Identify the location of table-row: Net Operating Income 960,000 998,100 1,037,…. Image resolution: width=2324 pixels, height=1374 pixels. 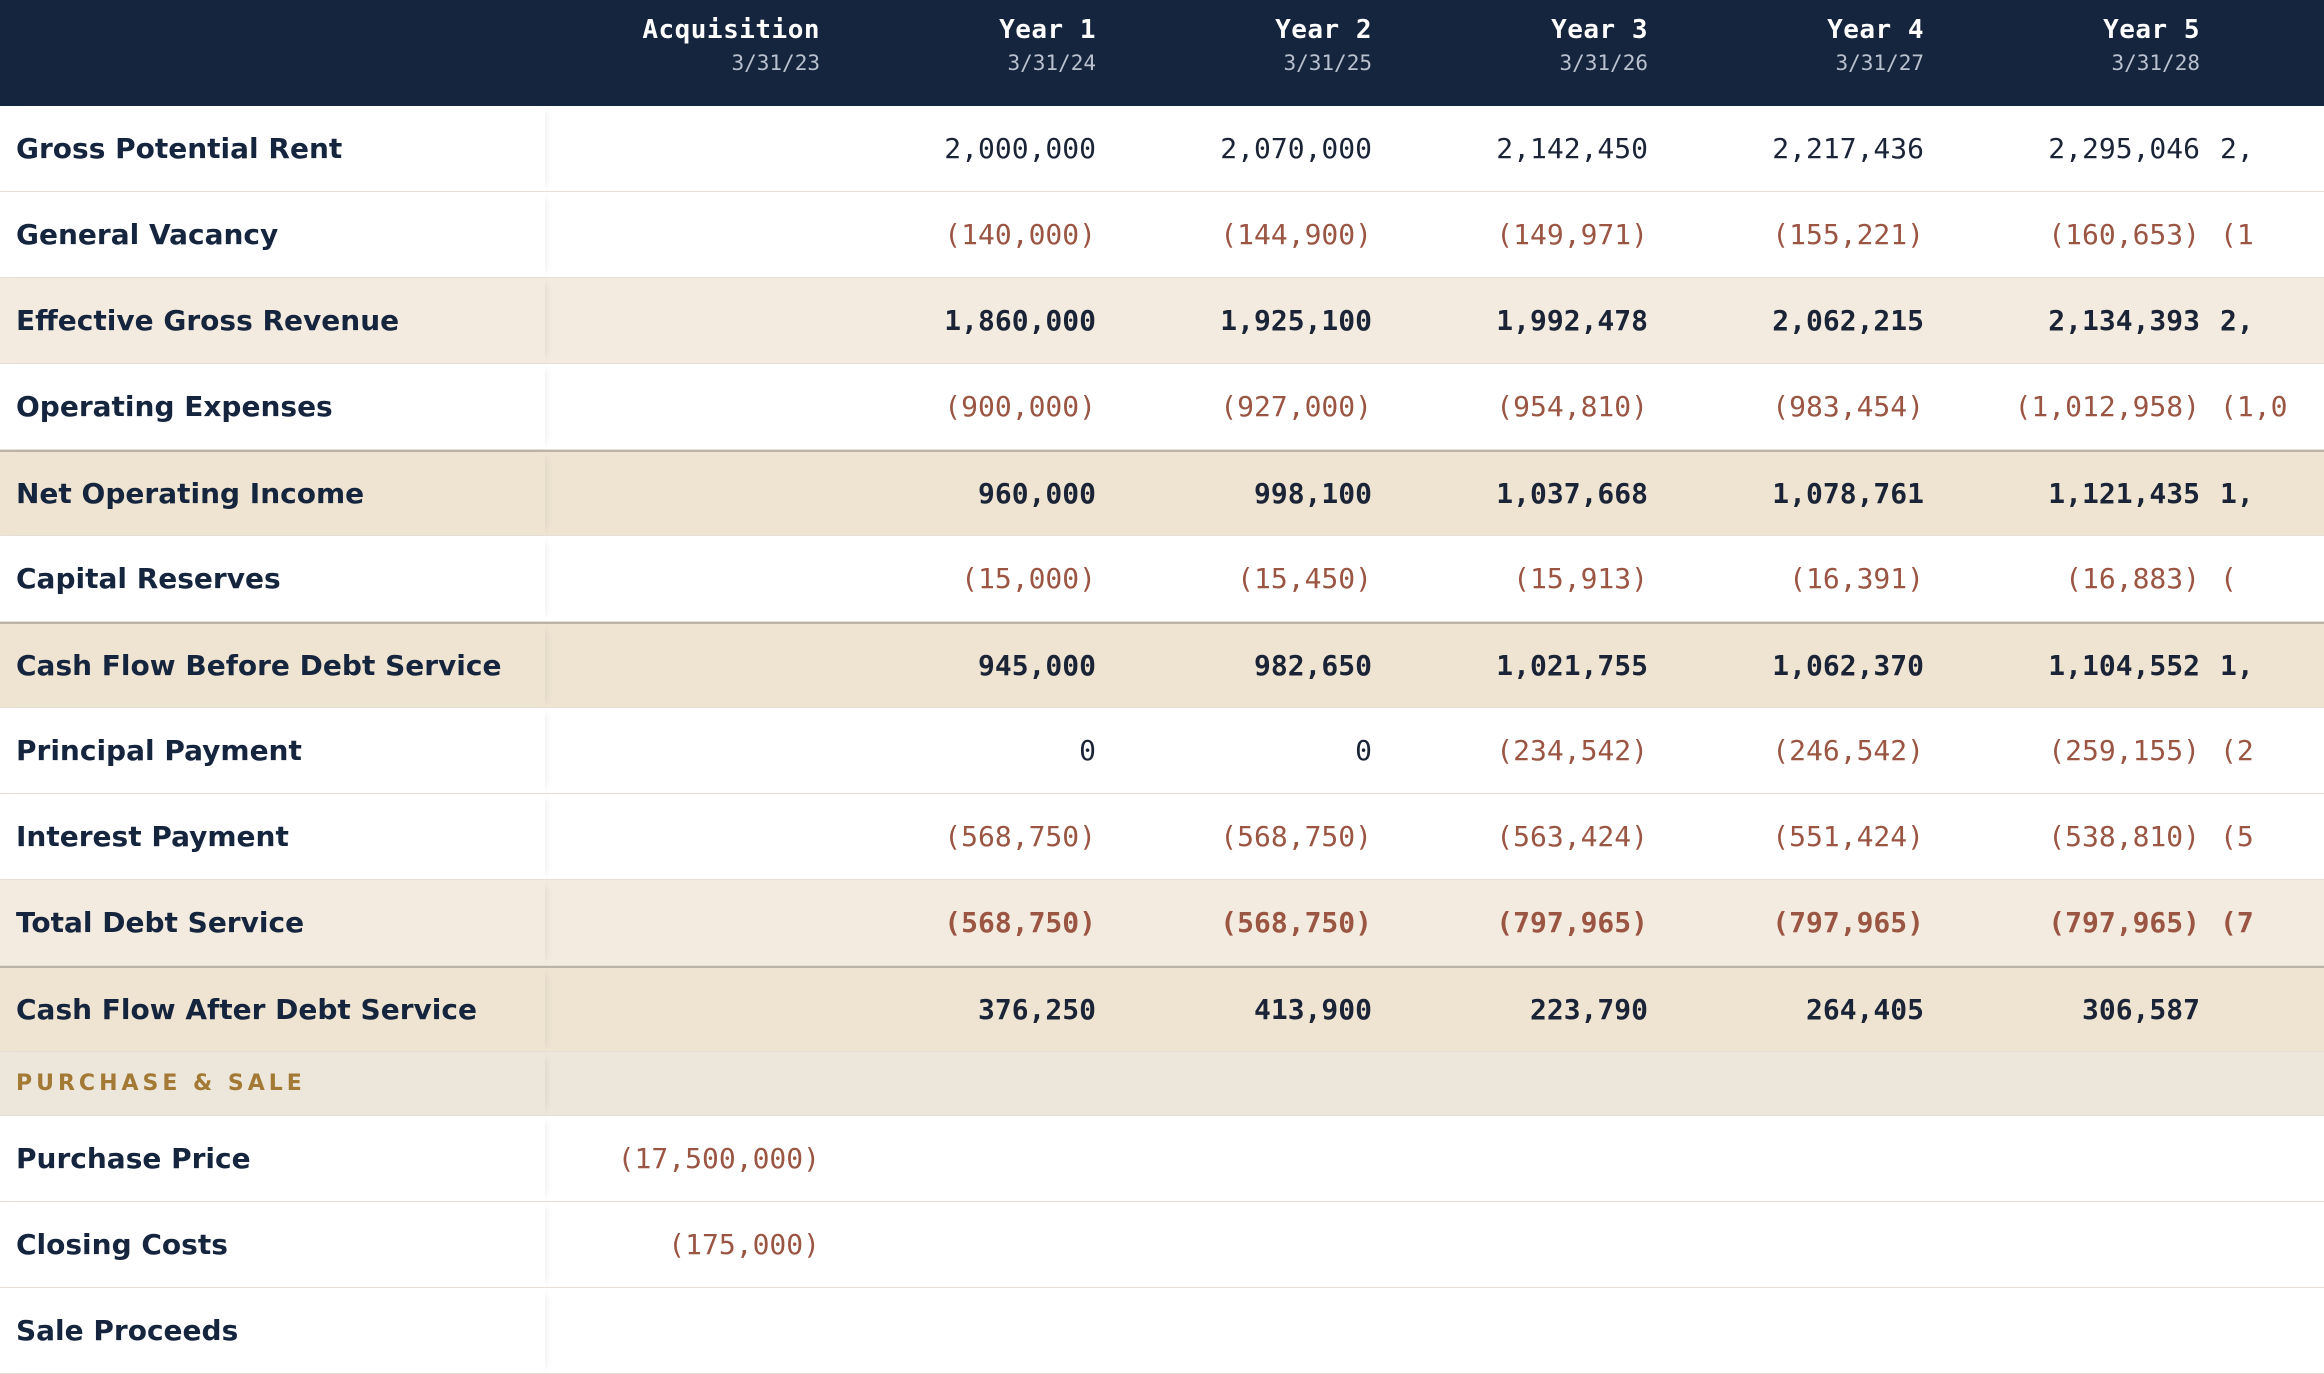
(1162, 493).